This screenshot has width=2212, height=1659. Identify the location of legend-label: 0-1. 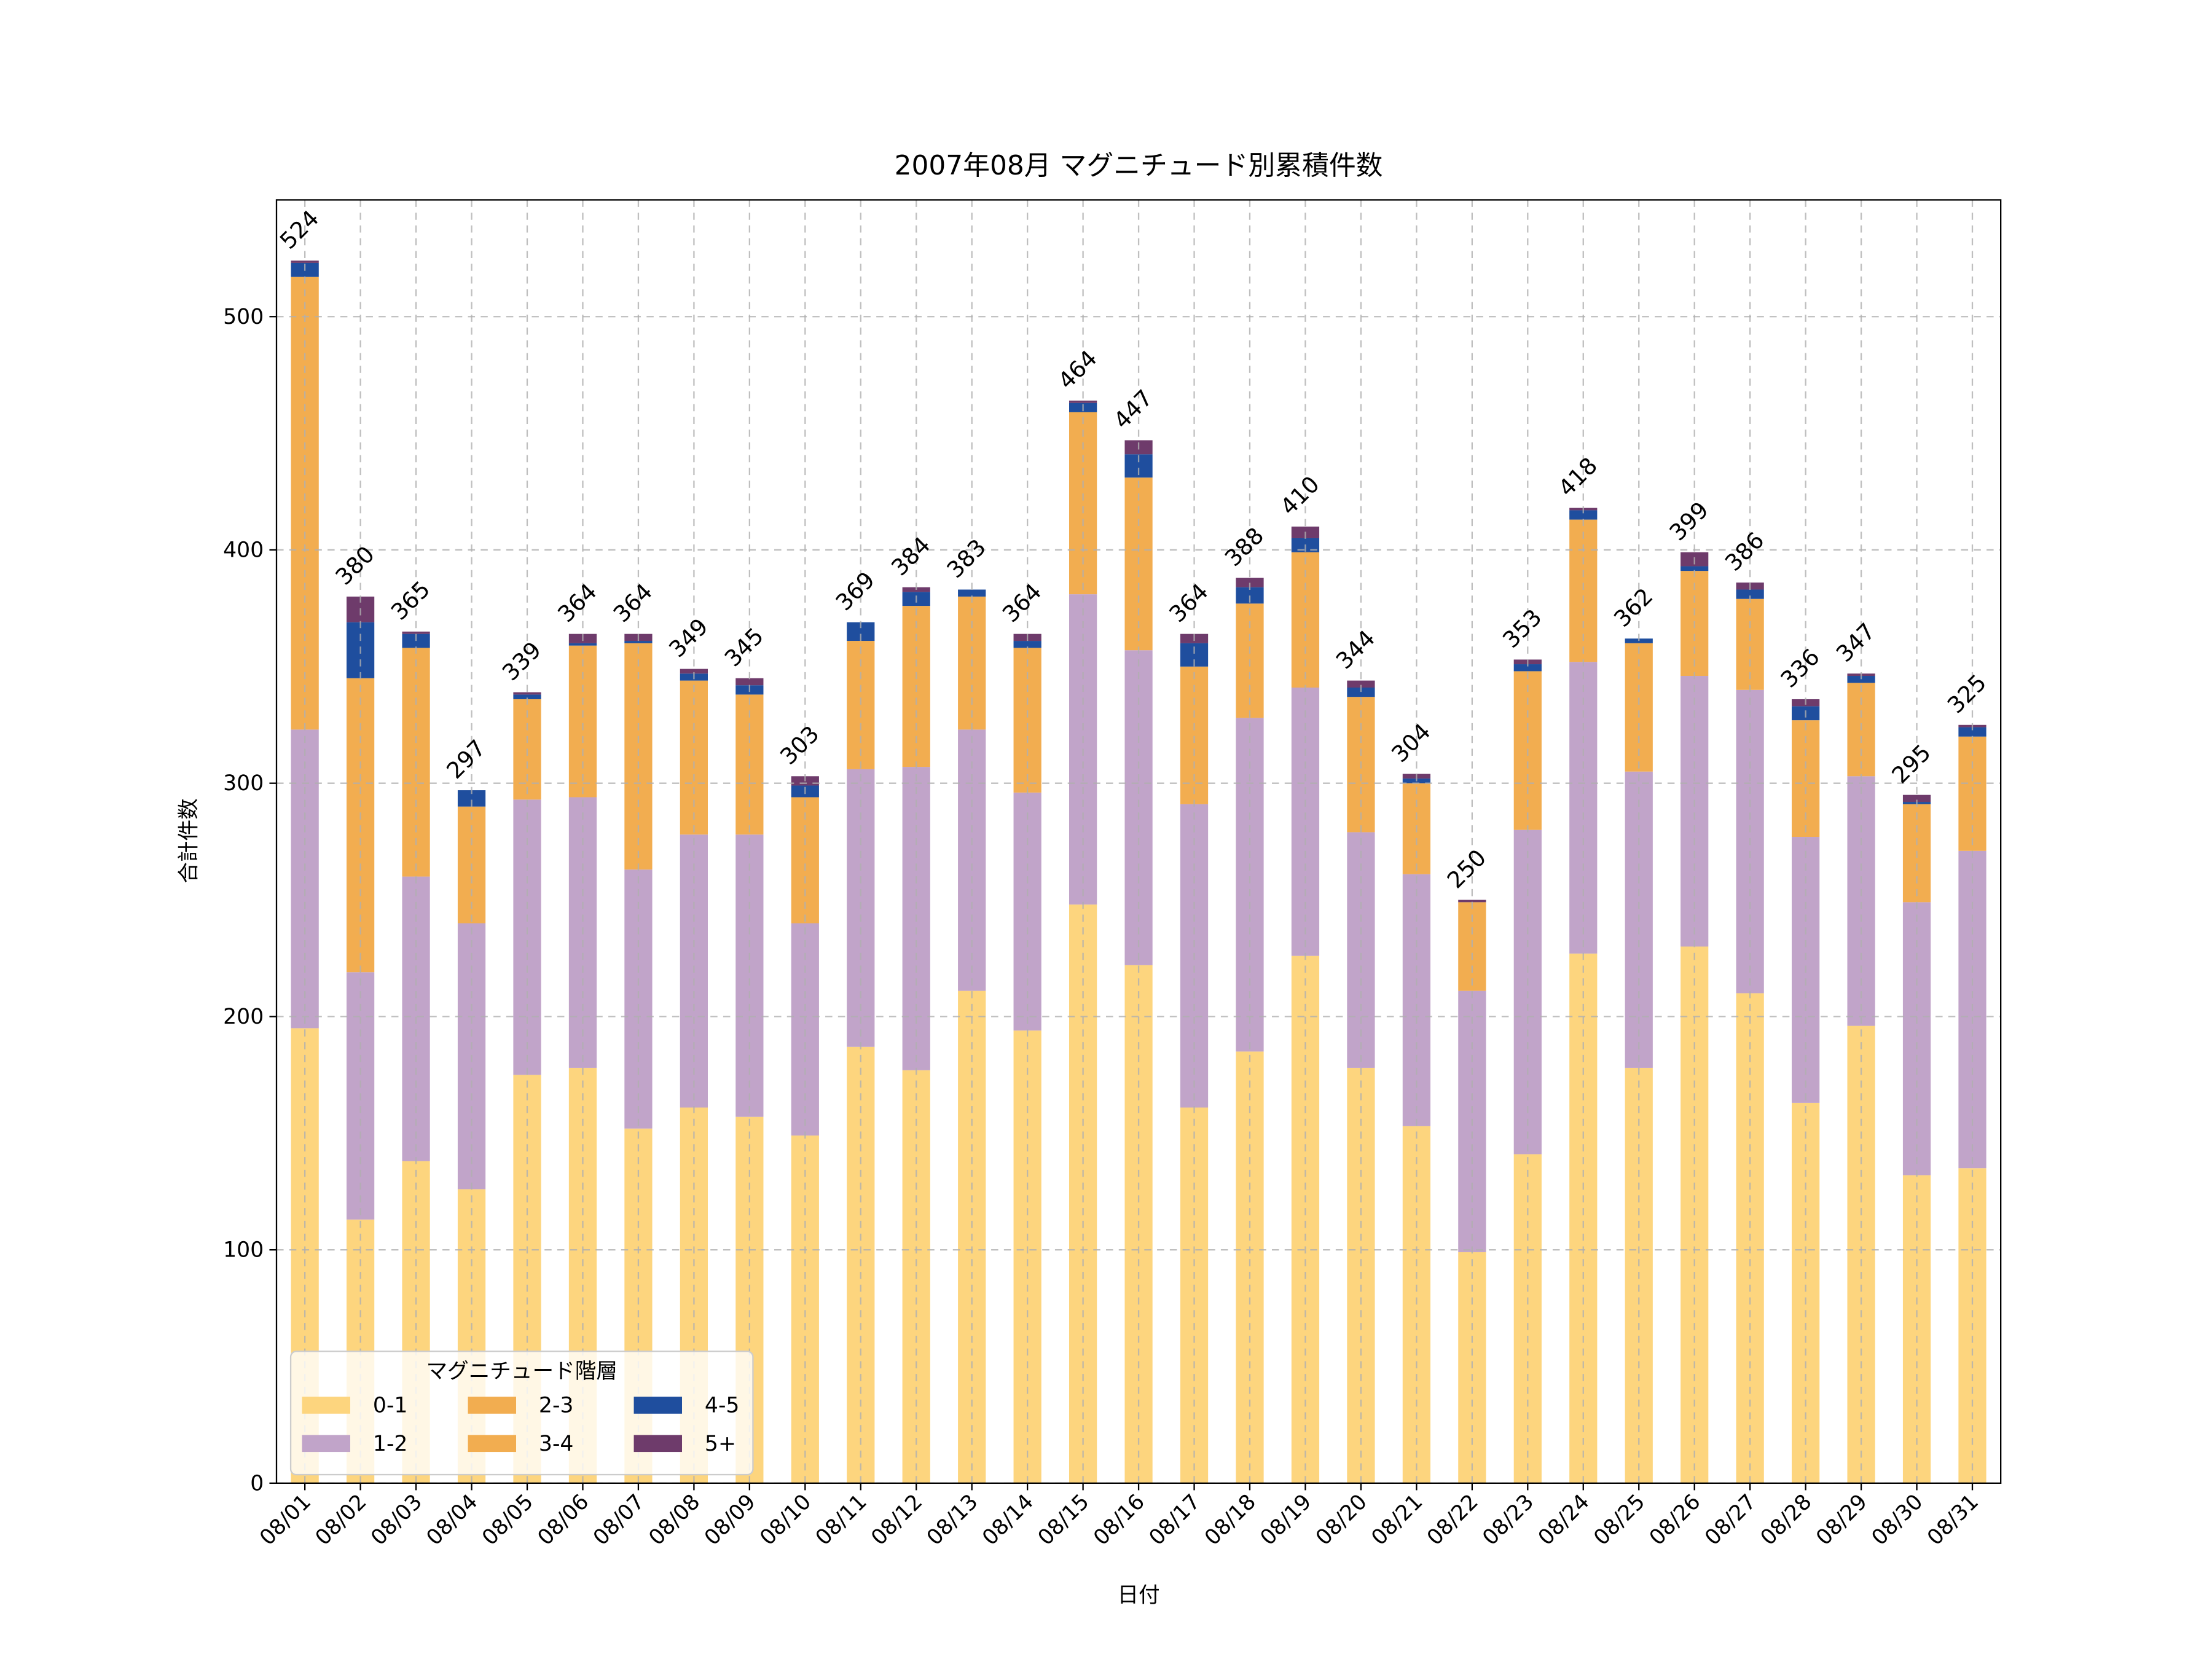
(390, 1405).